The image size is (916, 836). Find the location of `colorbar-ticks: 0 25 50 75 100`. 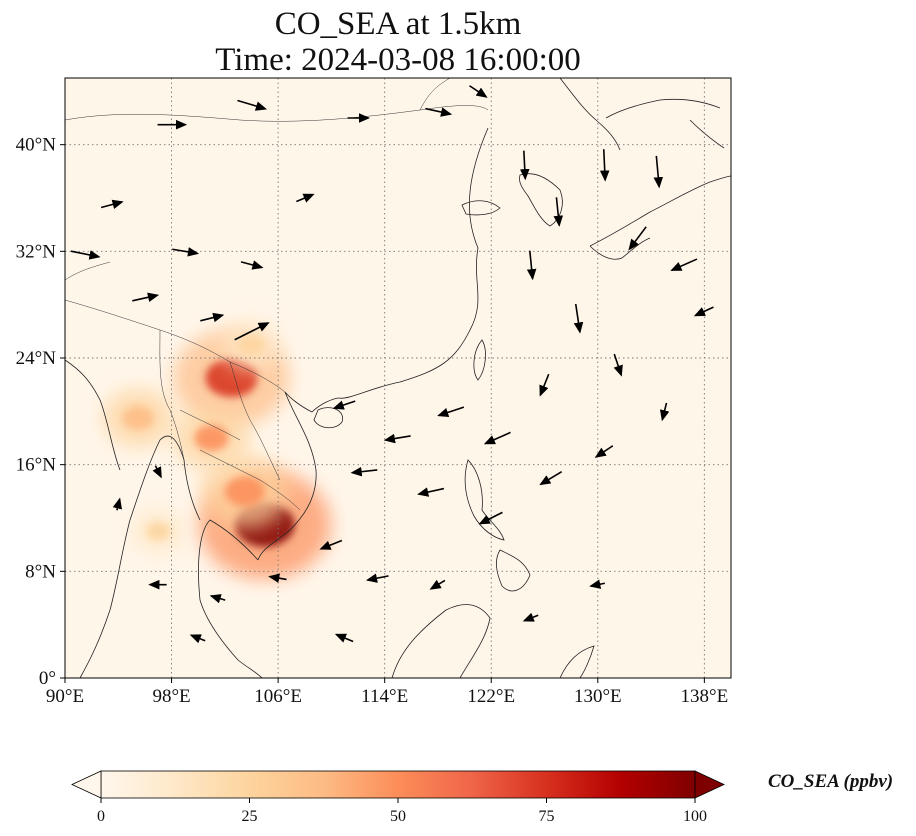

colorbar-ticks: 0 25 50 75 100 is located at coordinates (402, 811).